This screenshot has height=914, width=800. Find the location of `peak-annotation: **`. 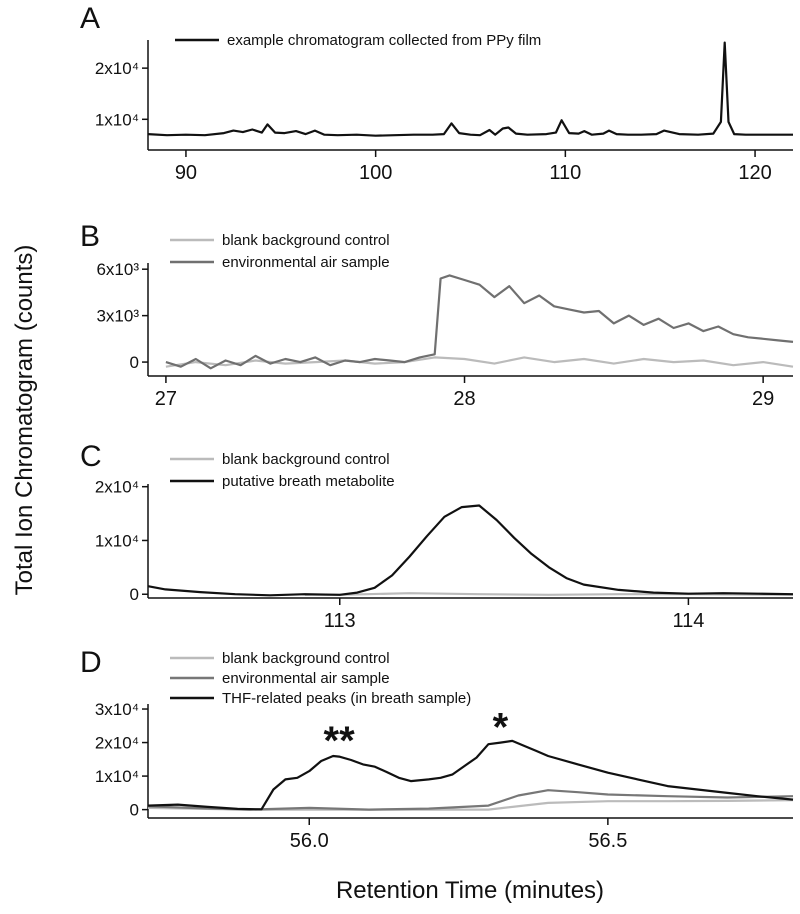

peak-annotation: ** is located at coordinates (340, 741).